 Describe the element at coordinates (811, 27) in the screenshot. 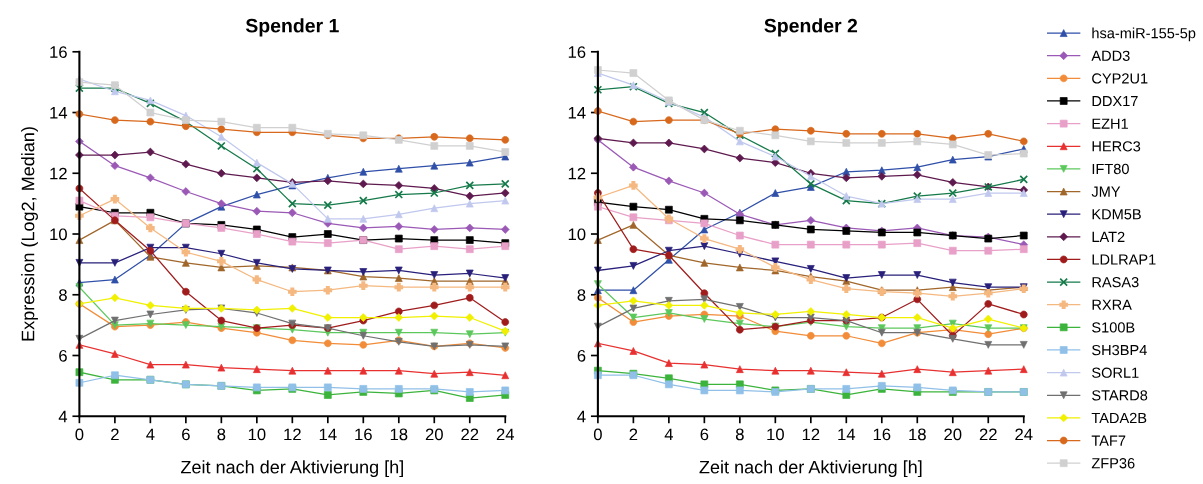

I see `chart-title: Spender 2` at that location.